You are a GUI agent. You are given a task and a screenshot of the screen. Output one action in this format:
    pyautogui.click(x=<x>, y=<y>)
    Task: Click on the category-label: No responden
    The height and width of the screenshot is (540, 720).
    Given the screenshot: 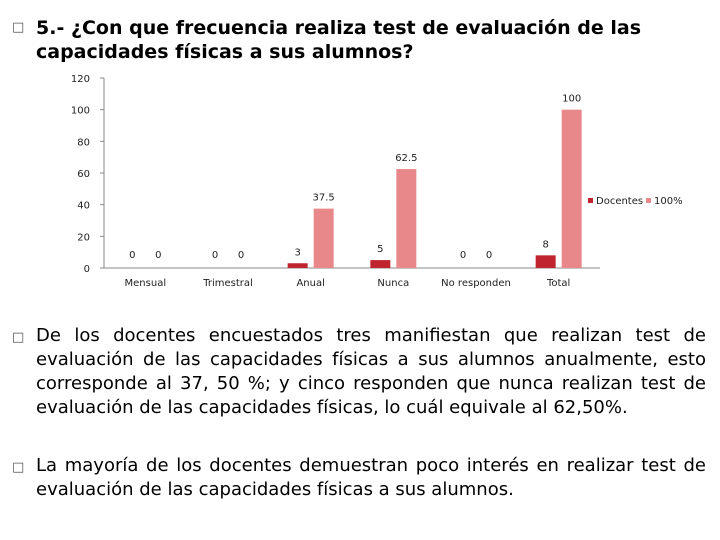 What is the action you would take?
    pyautogui.click(x=476, y=283)
    